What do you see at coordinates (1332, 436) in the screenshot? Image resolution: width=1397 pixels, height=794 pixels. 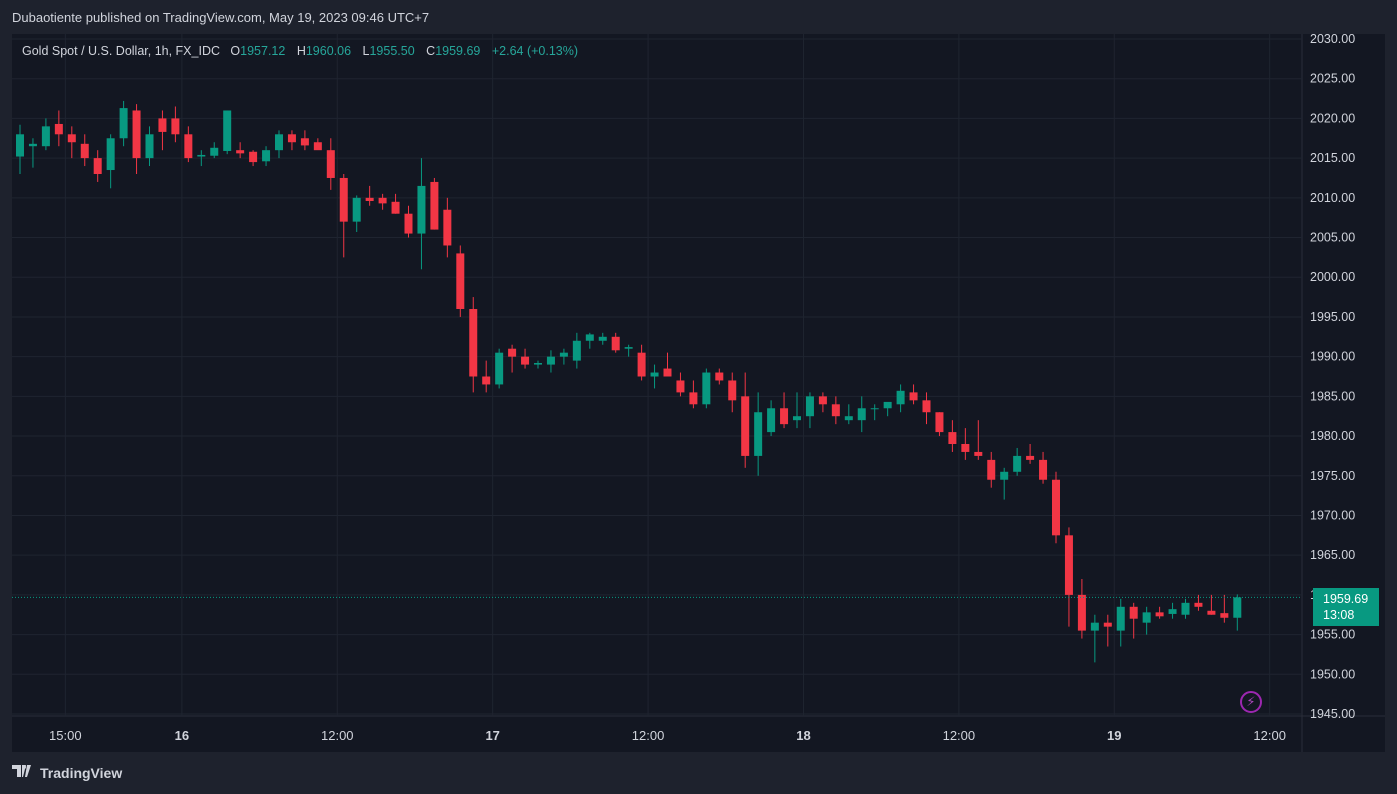 I see `price-tick-label: 1980.00` at bounding box center [1332, 436].